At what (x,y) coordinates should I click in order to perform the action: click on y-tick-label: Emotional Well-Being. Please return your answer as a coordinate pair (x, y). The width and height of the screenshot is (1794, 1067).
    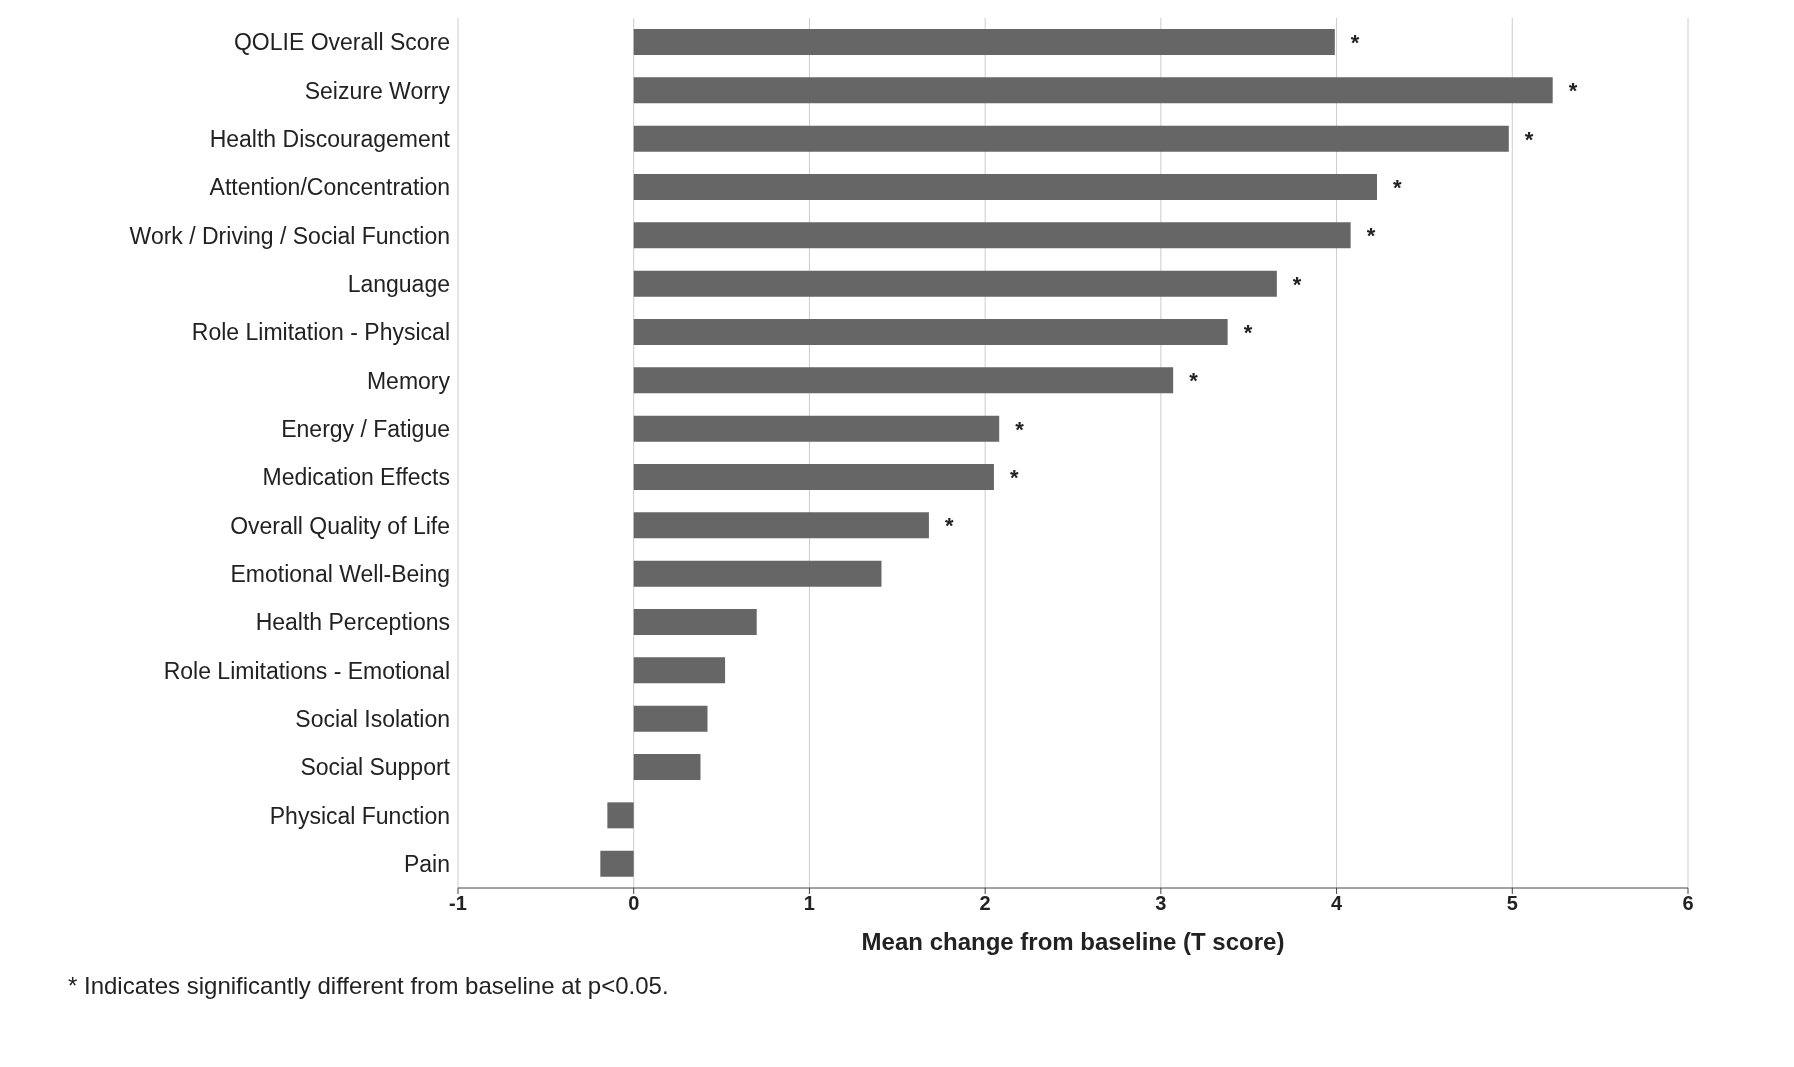
    Looking at the image, I should click on (340, 574).